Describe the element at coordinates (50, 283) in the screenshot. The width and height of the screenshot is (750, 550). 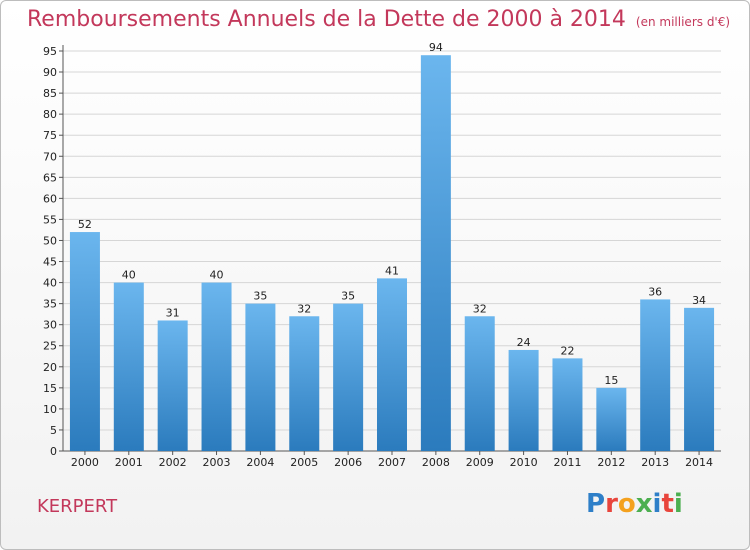
I see `y-tick-label: 40` at that location.